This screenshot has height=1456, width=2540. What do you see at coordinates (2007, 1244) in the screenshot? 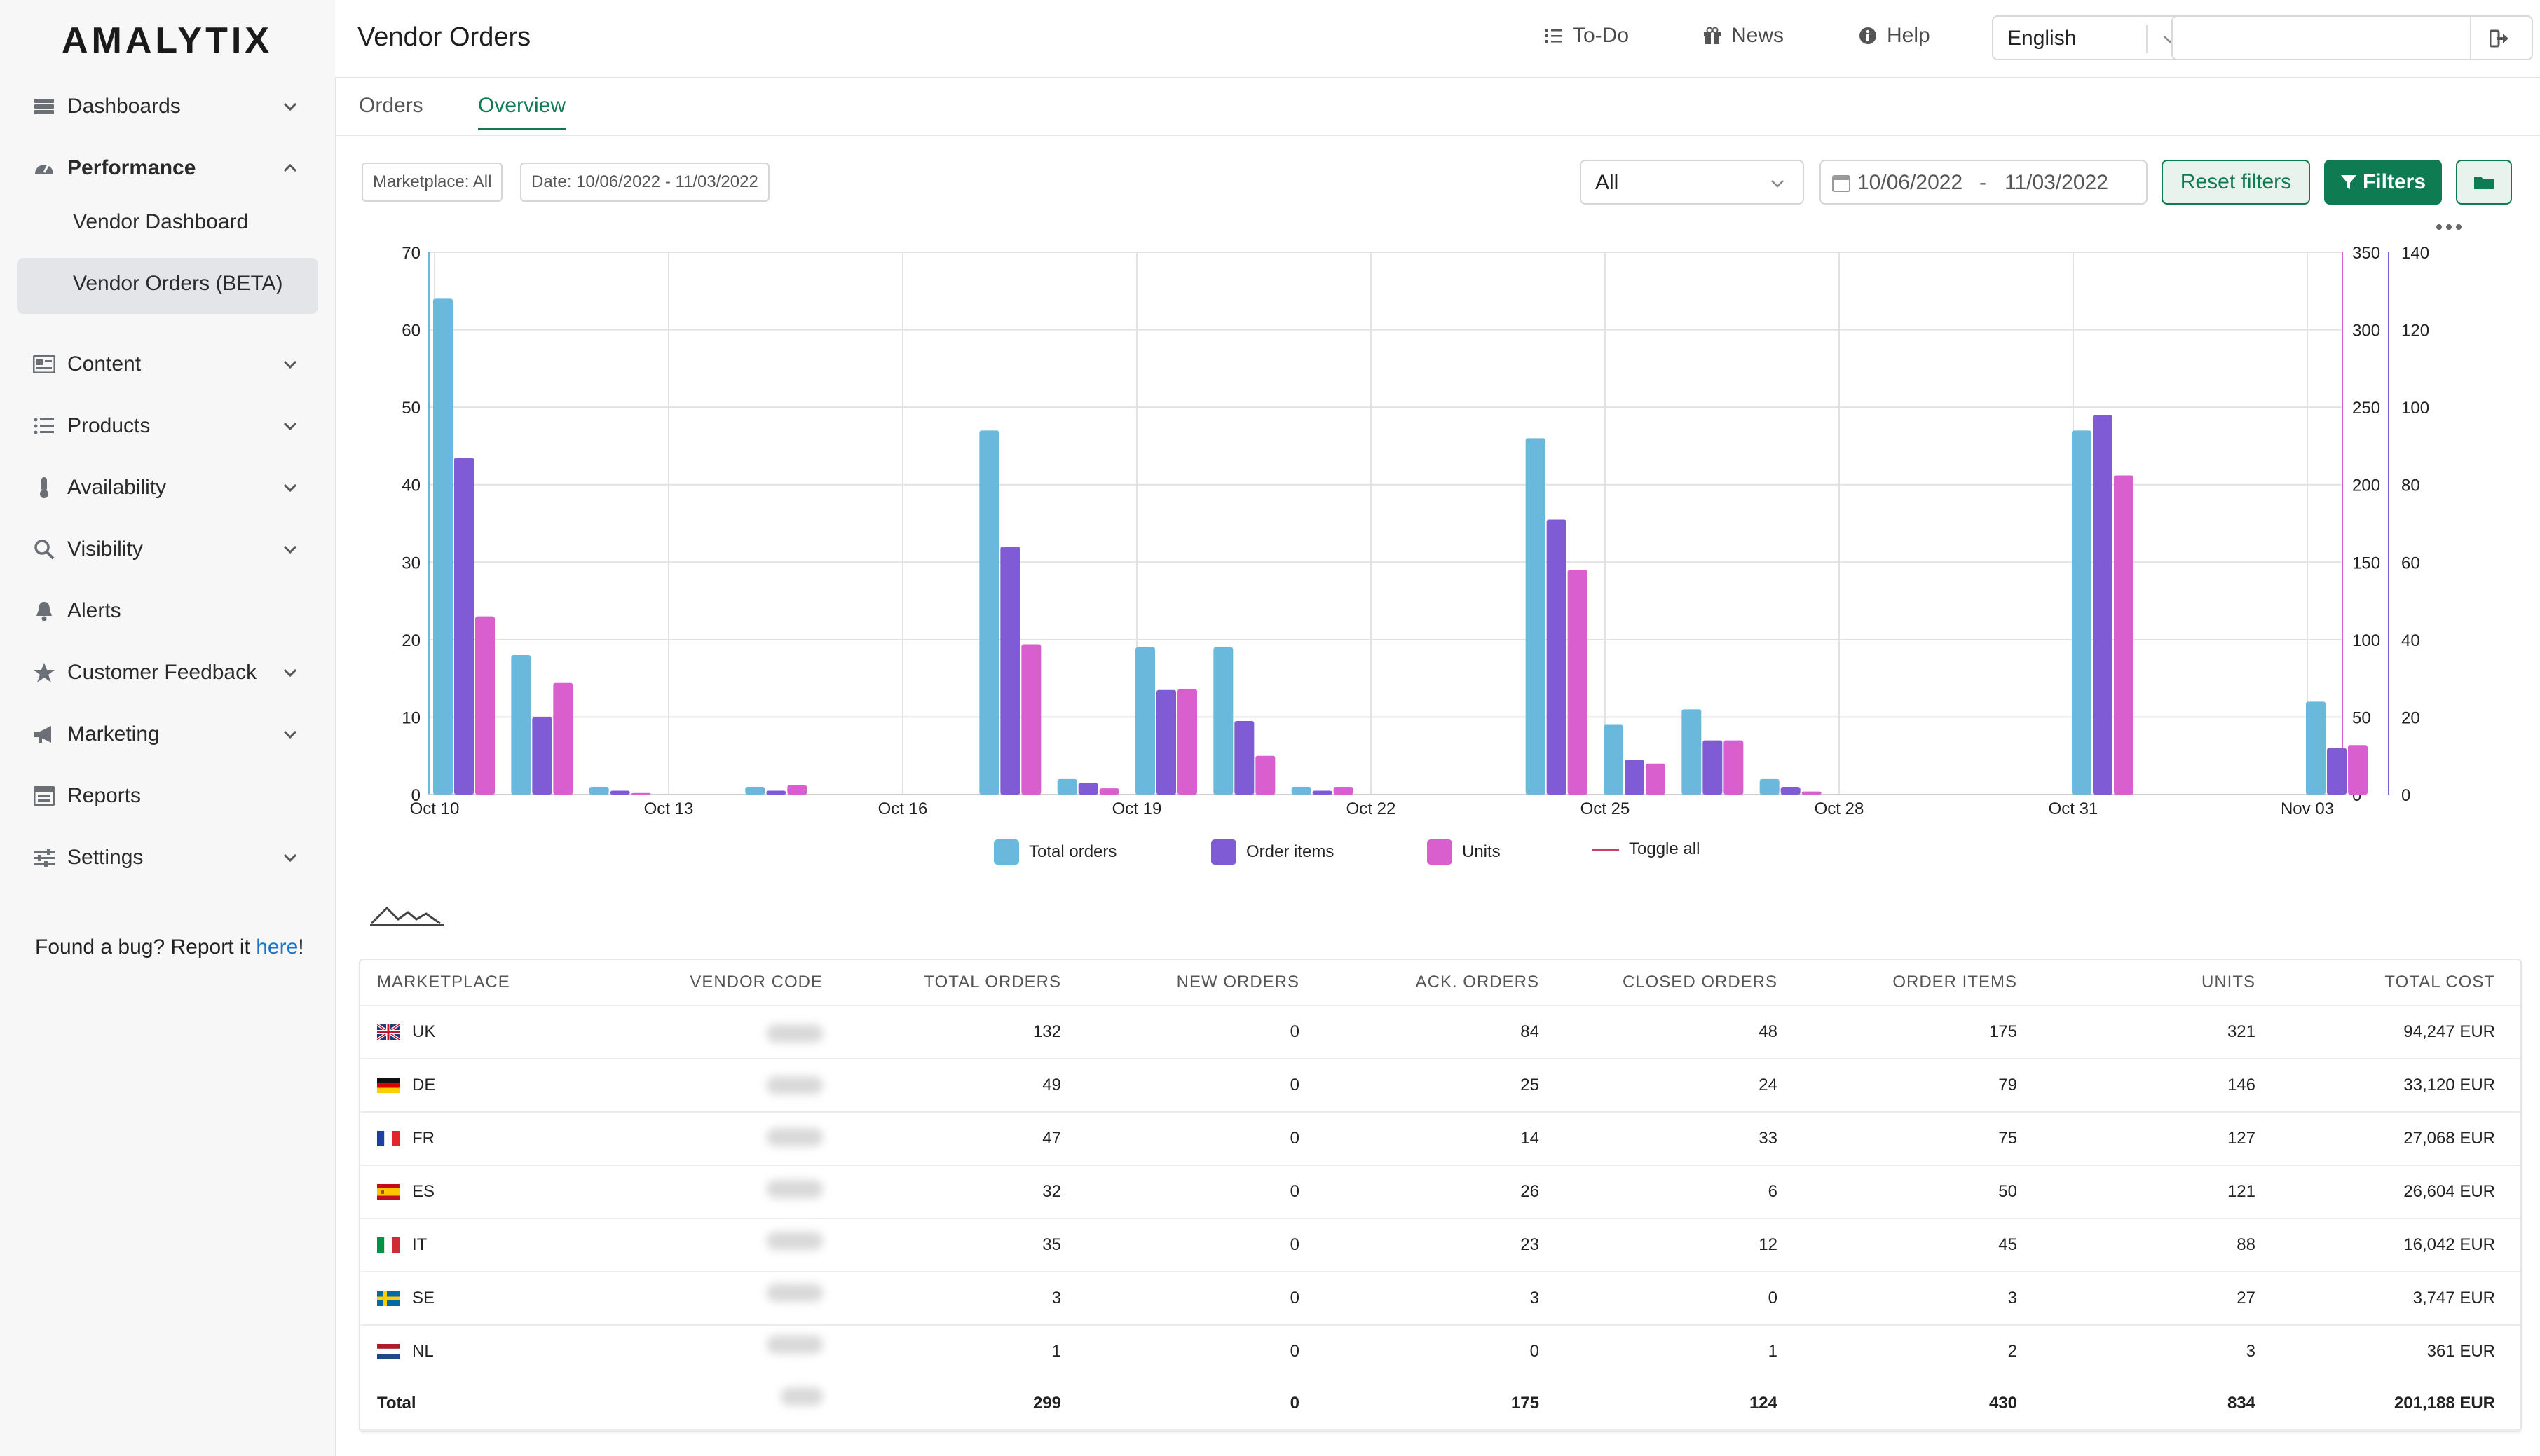
I see `cell-items: 45` at bounding box center [2007, 1244].